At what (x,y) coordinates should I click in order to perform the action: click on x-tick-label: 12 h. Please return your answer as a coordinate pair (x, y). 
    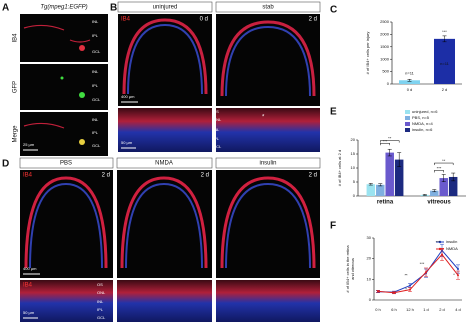
    Looking at the image, I should click on (410, 309).